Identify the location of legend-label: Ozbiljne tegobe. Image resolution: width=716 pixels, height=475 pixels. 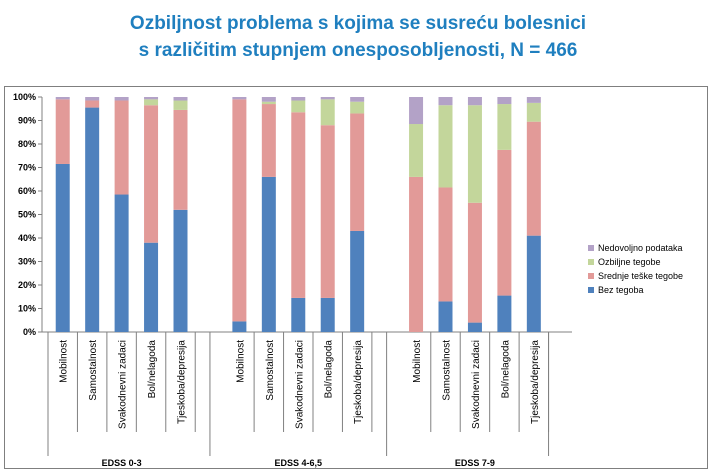
(629, 262).